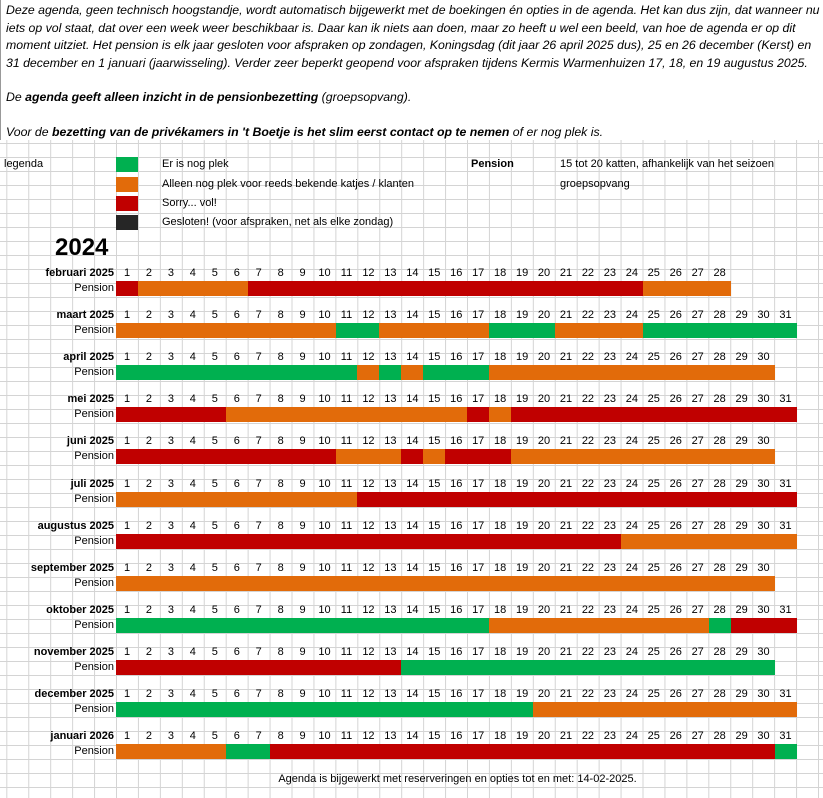 This screenshot has width=823, height=798. Describe the element at coordinates (16, 97) in the screenshot. I see `text: De` at that location.